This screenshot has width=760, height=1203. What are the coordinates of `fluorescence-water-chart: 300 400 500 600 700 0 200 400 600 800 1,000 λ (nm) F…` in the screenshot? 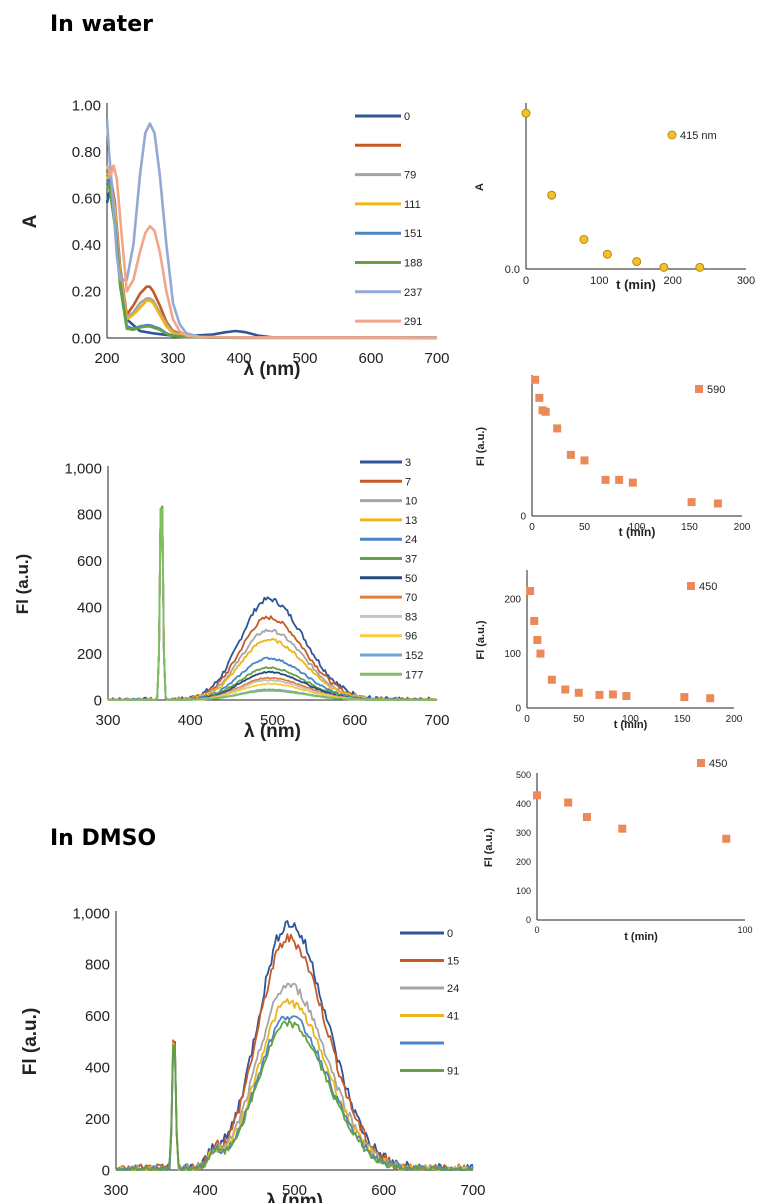 It's located at (231, 599).